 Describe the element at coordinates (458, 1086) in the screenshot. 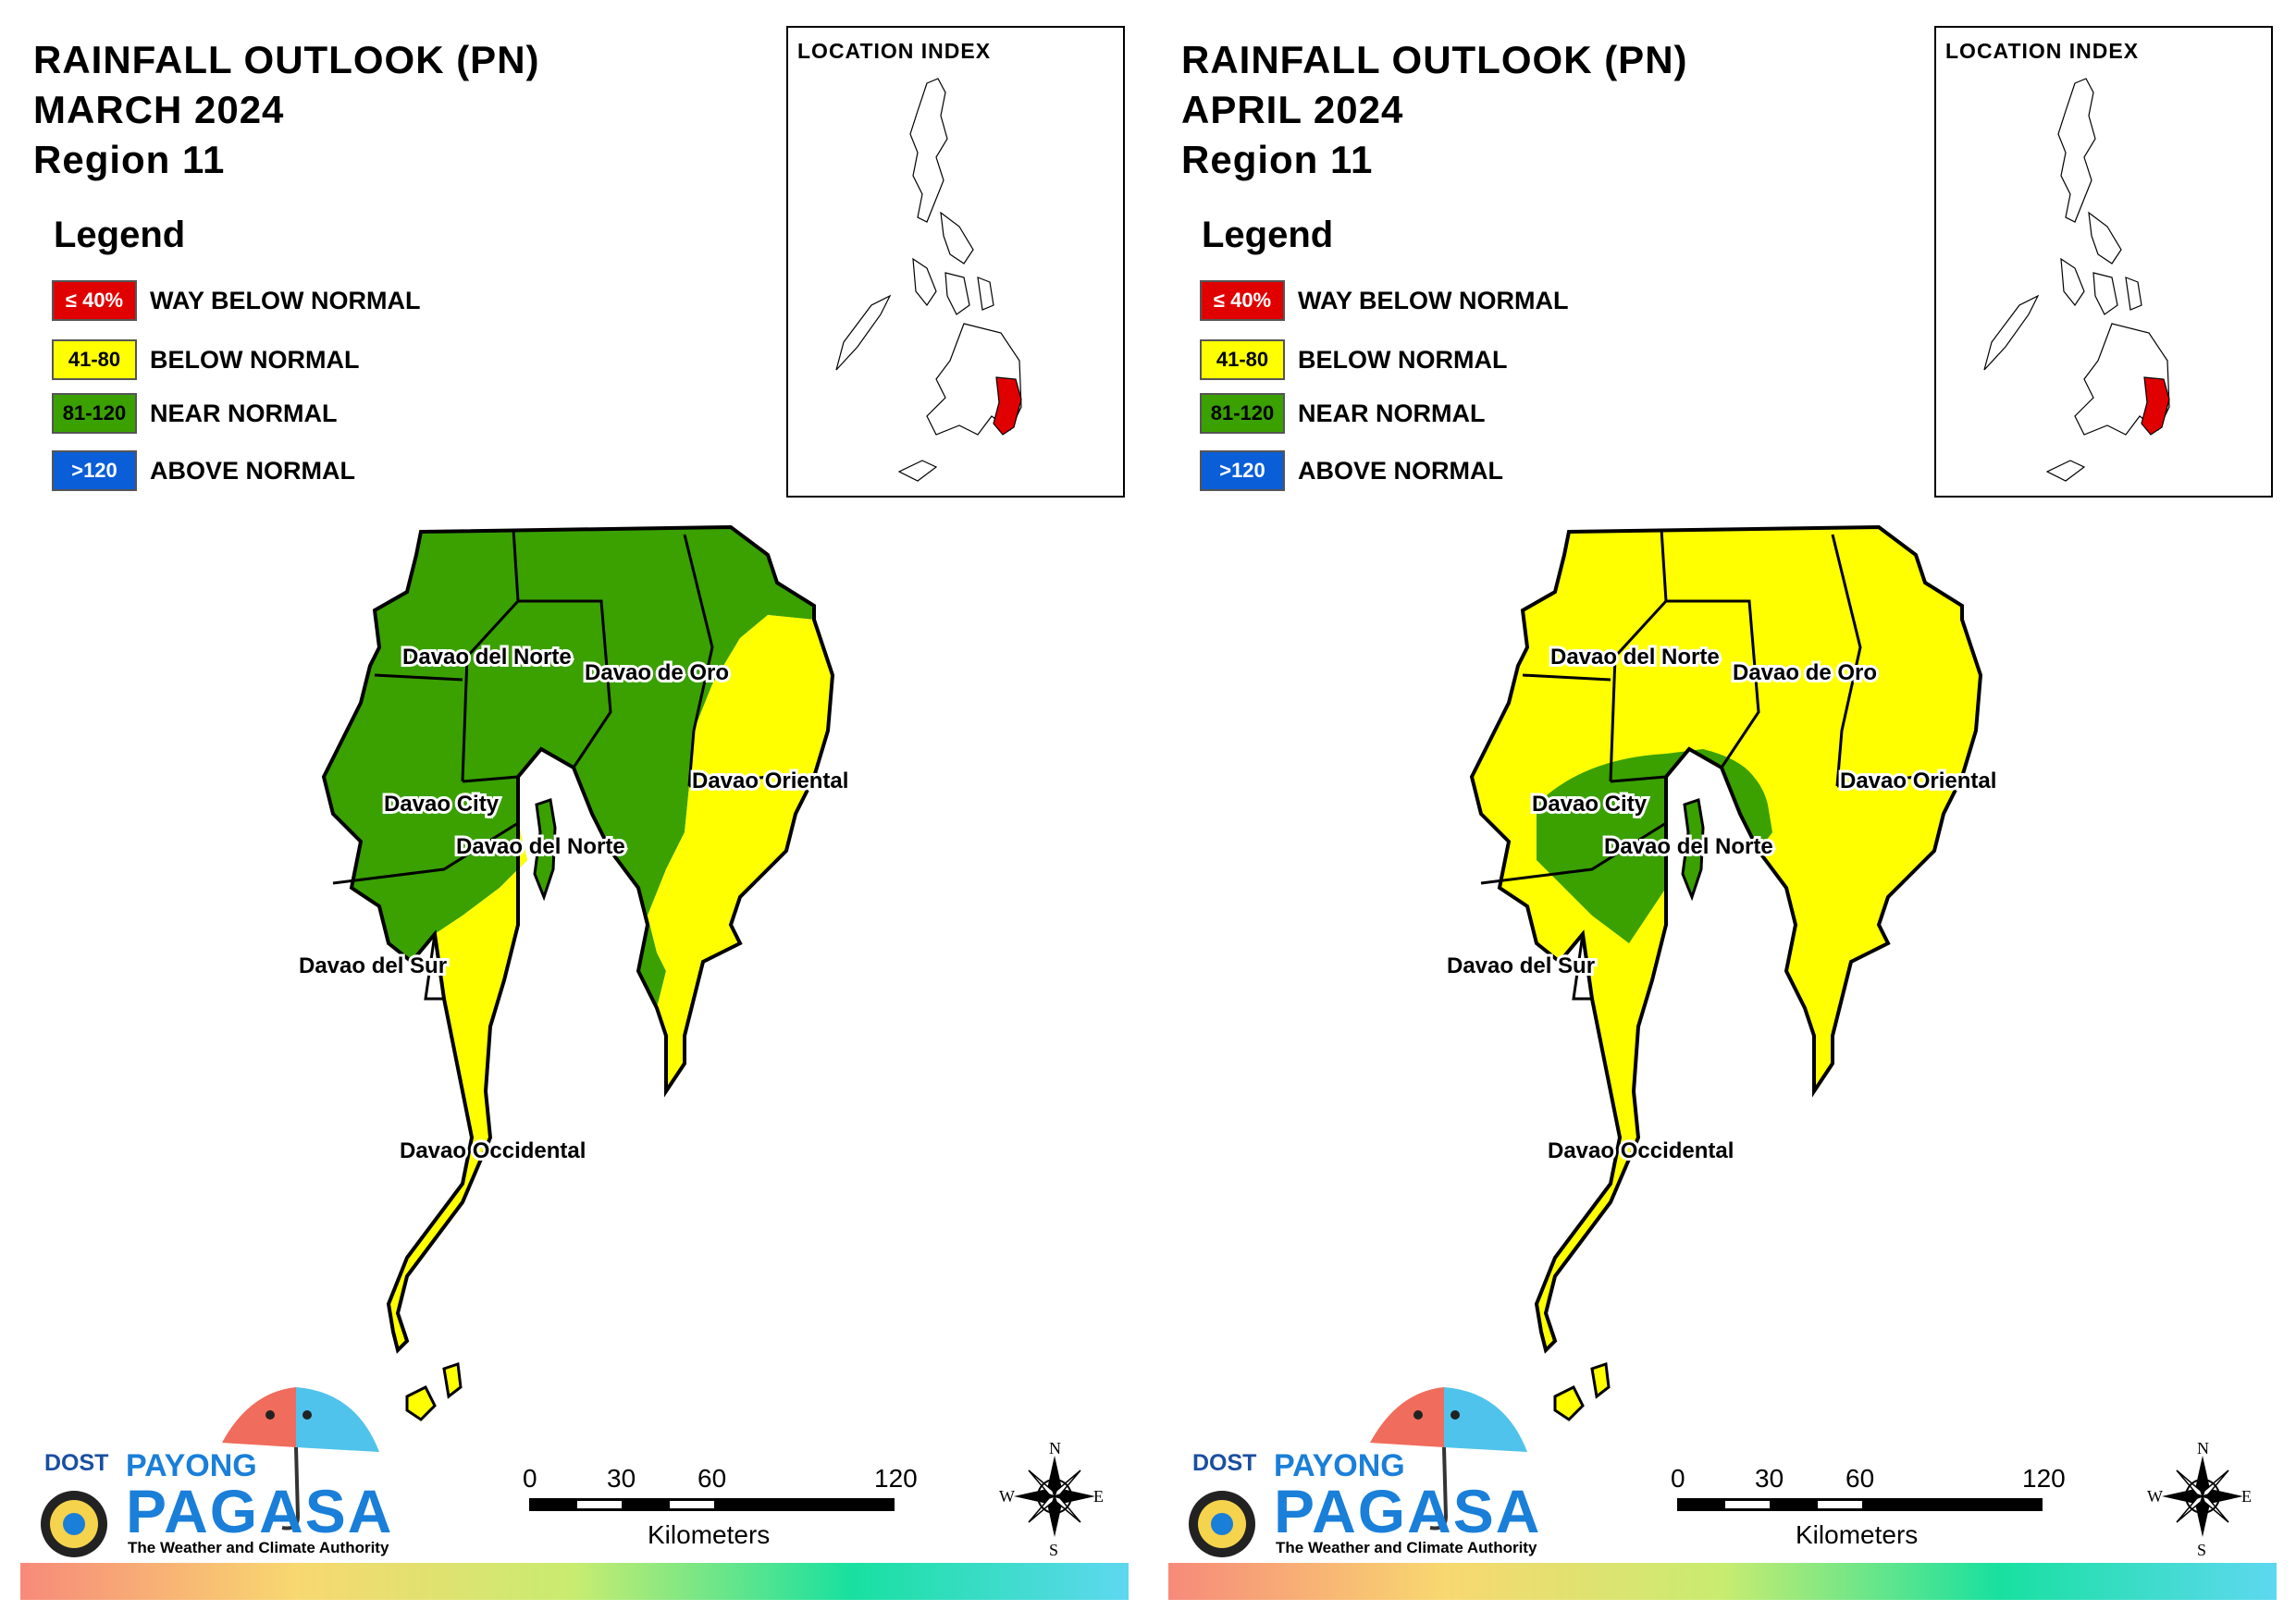

I see `region-below-normal-south` at that location.